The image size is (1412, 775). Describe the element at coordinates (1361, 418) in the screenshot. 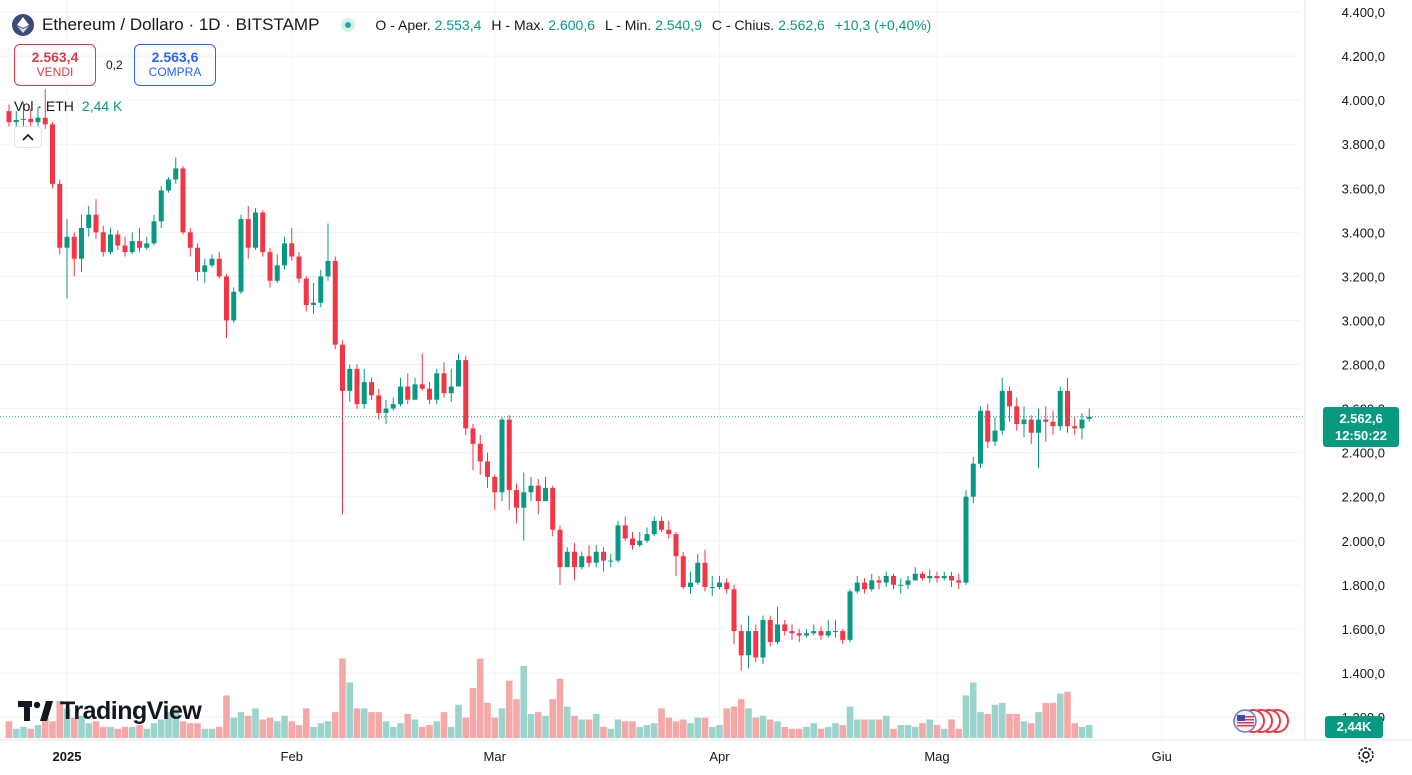

I see `last-price-value: 2.562,6` at that location.